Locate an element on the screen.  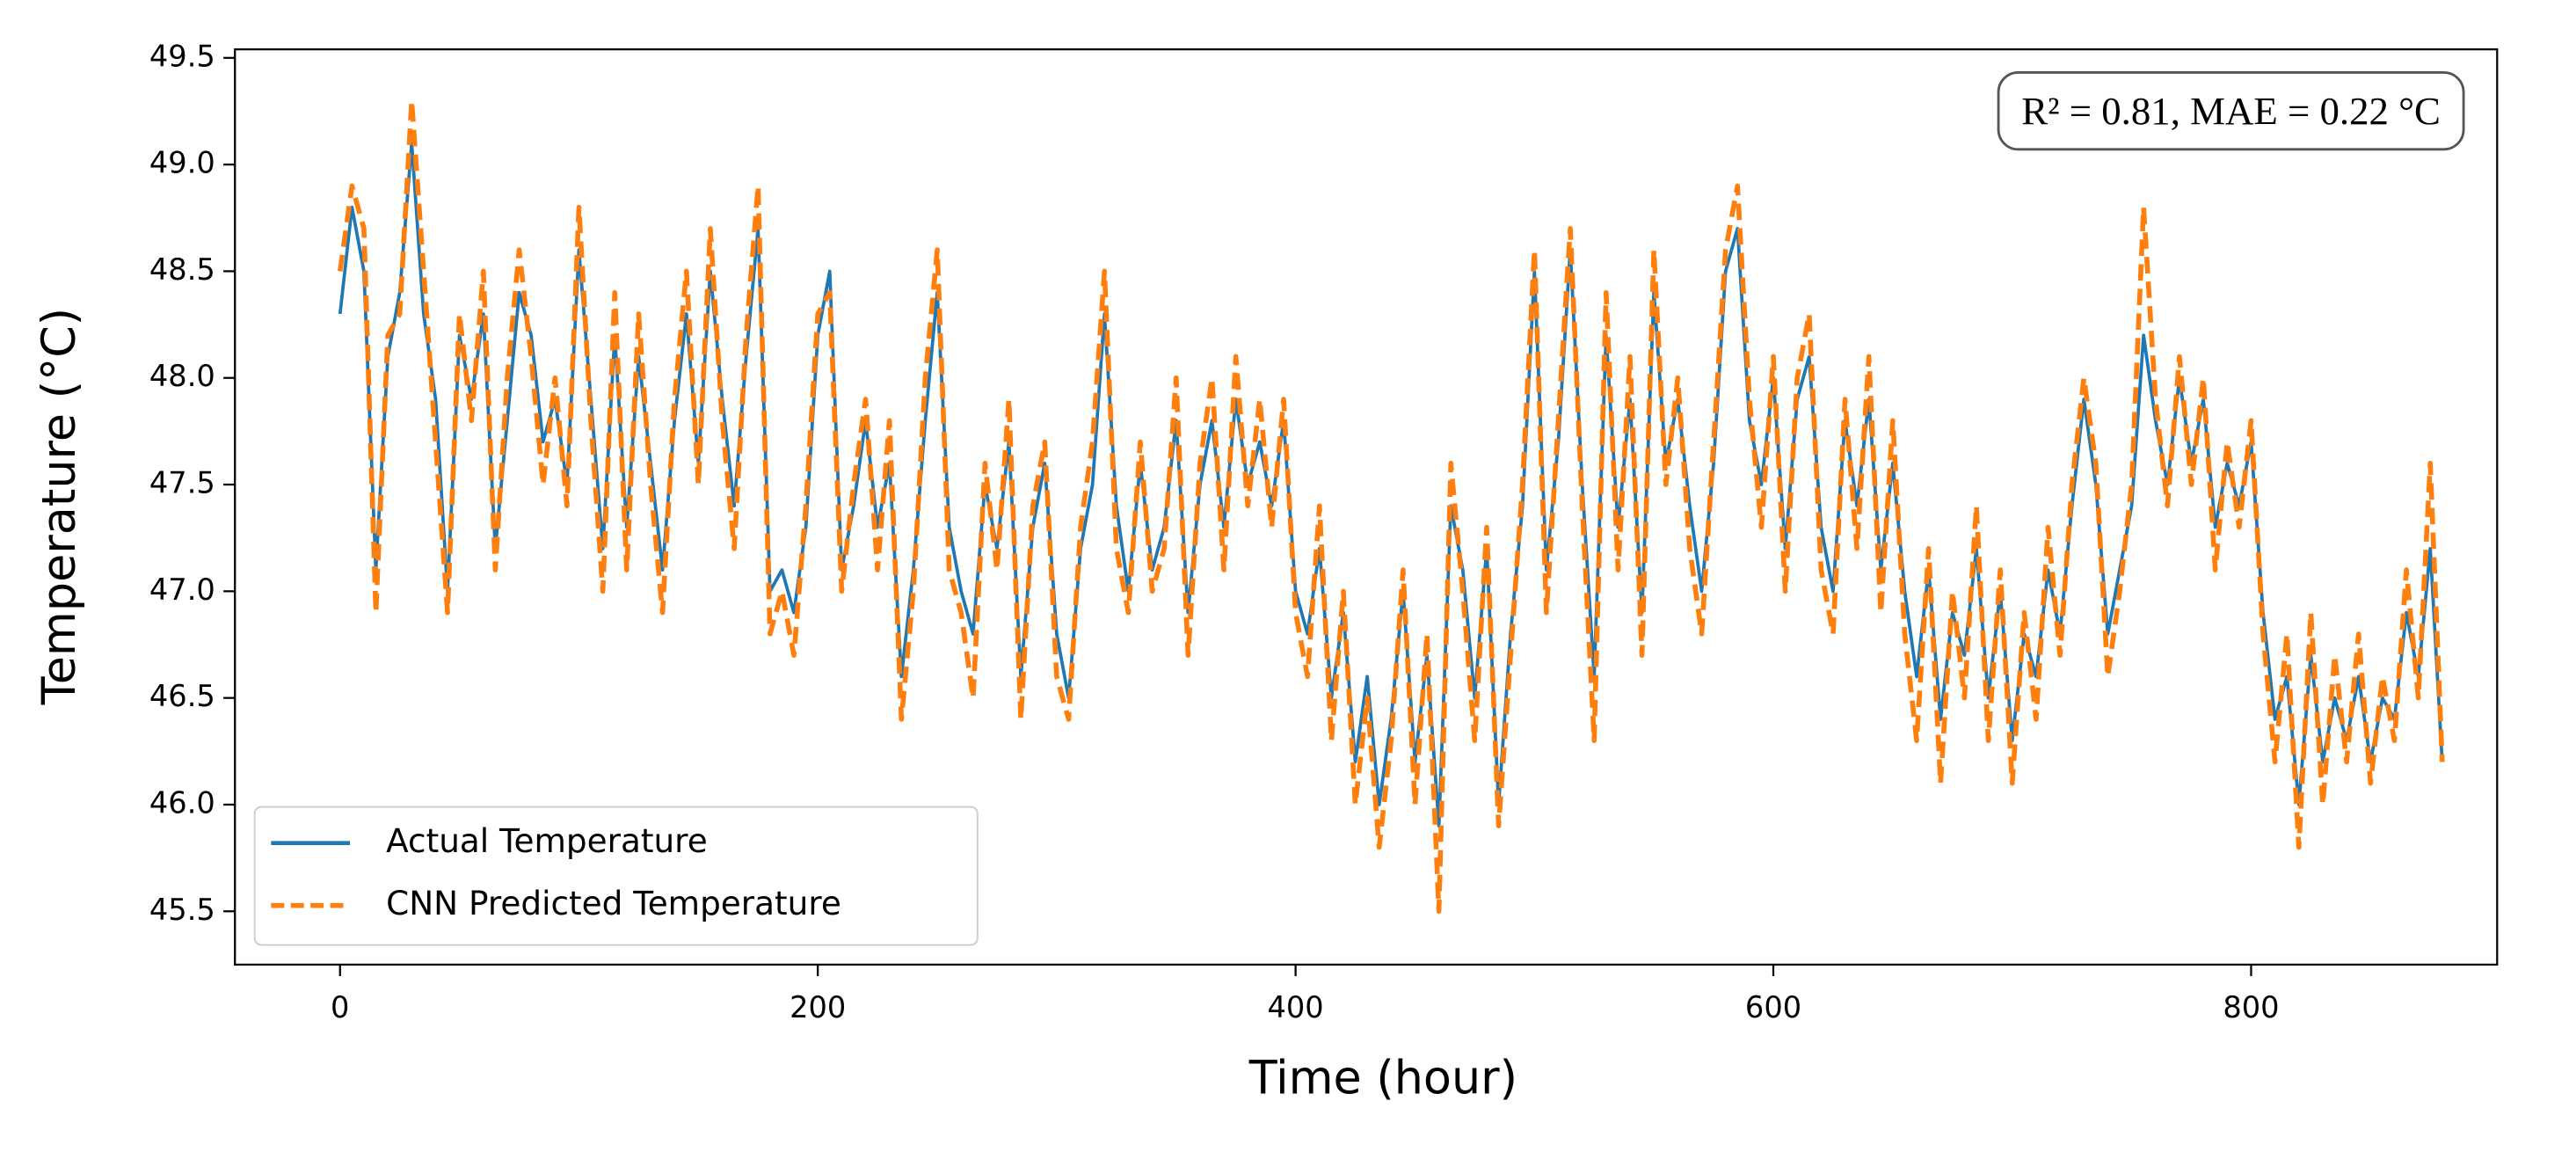
y-tick-label: 49.5 is located at coordinates (182, 56).